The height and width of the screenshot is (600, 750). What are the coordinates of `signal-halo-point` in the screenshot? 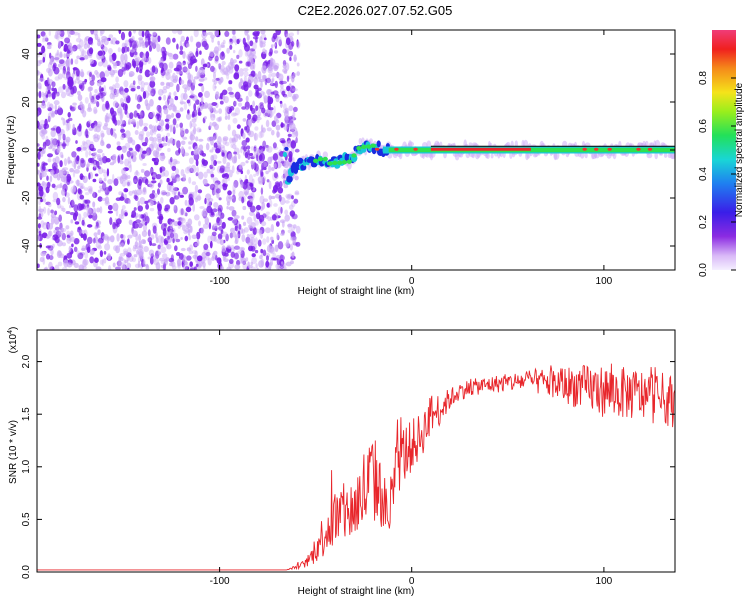 It's located at (371, 141).